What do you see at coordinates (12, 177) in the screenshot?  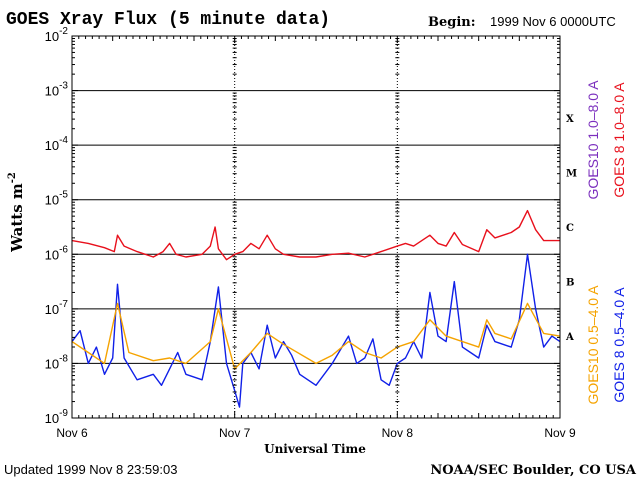 I see `y-axis-title-exp: -2` at bounding box center [12, 177].